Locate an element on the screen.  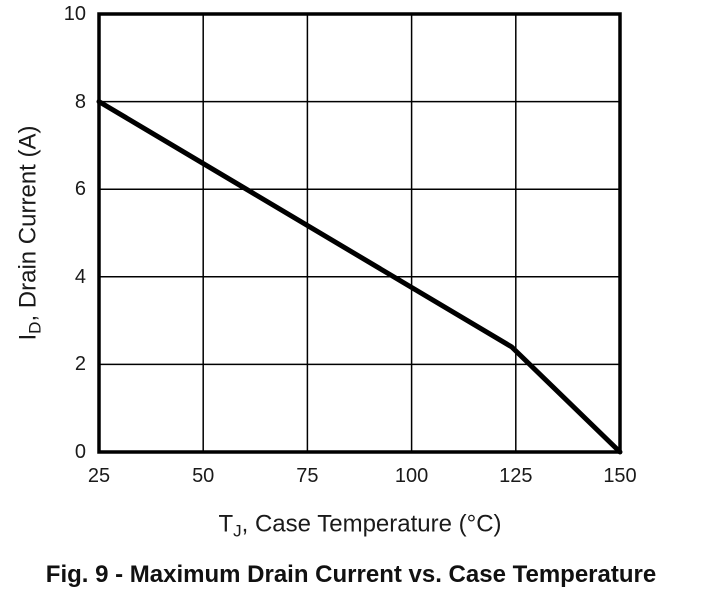
x-tick-label: 25 is located at coordinates (99, 476).